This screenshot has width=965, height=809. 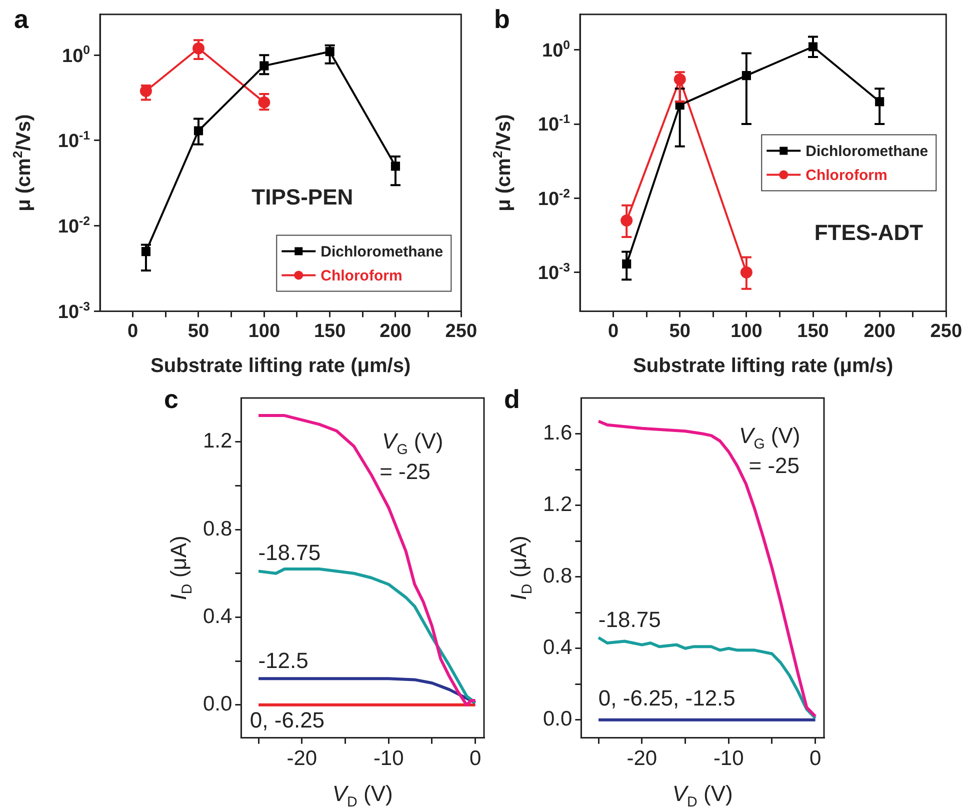 What do you see at coordinates (502, 19) in the screenshot?
I see `chart-title: b` at bounding box center [502, 19].